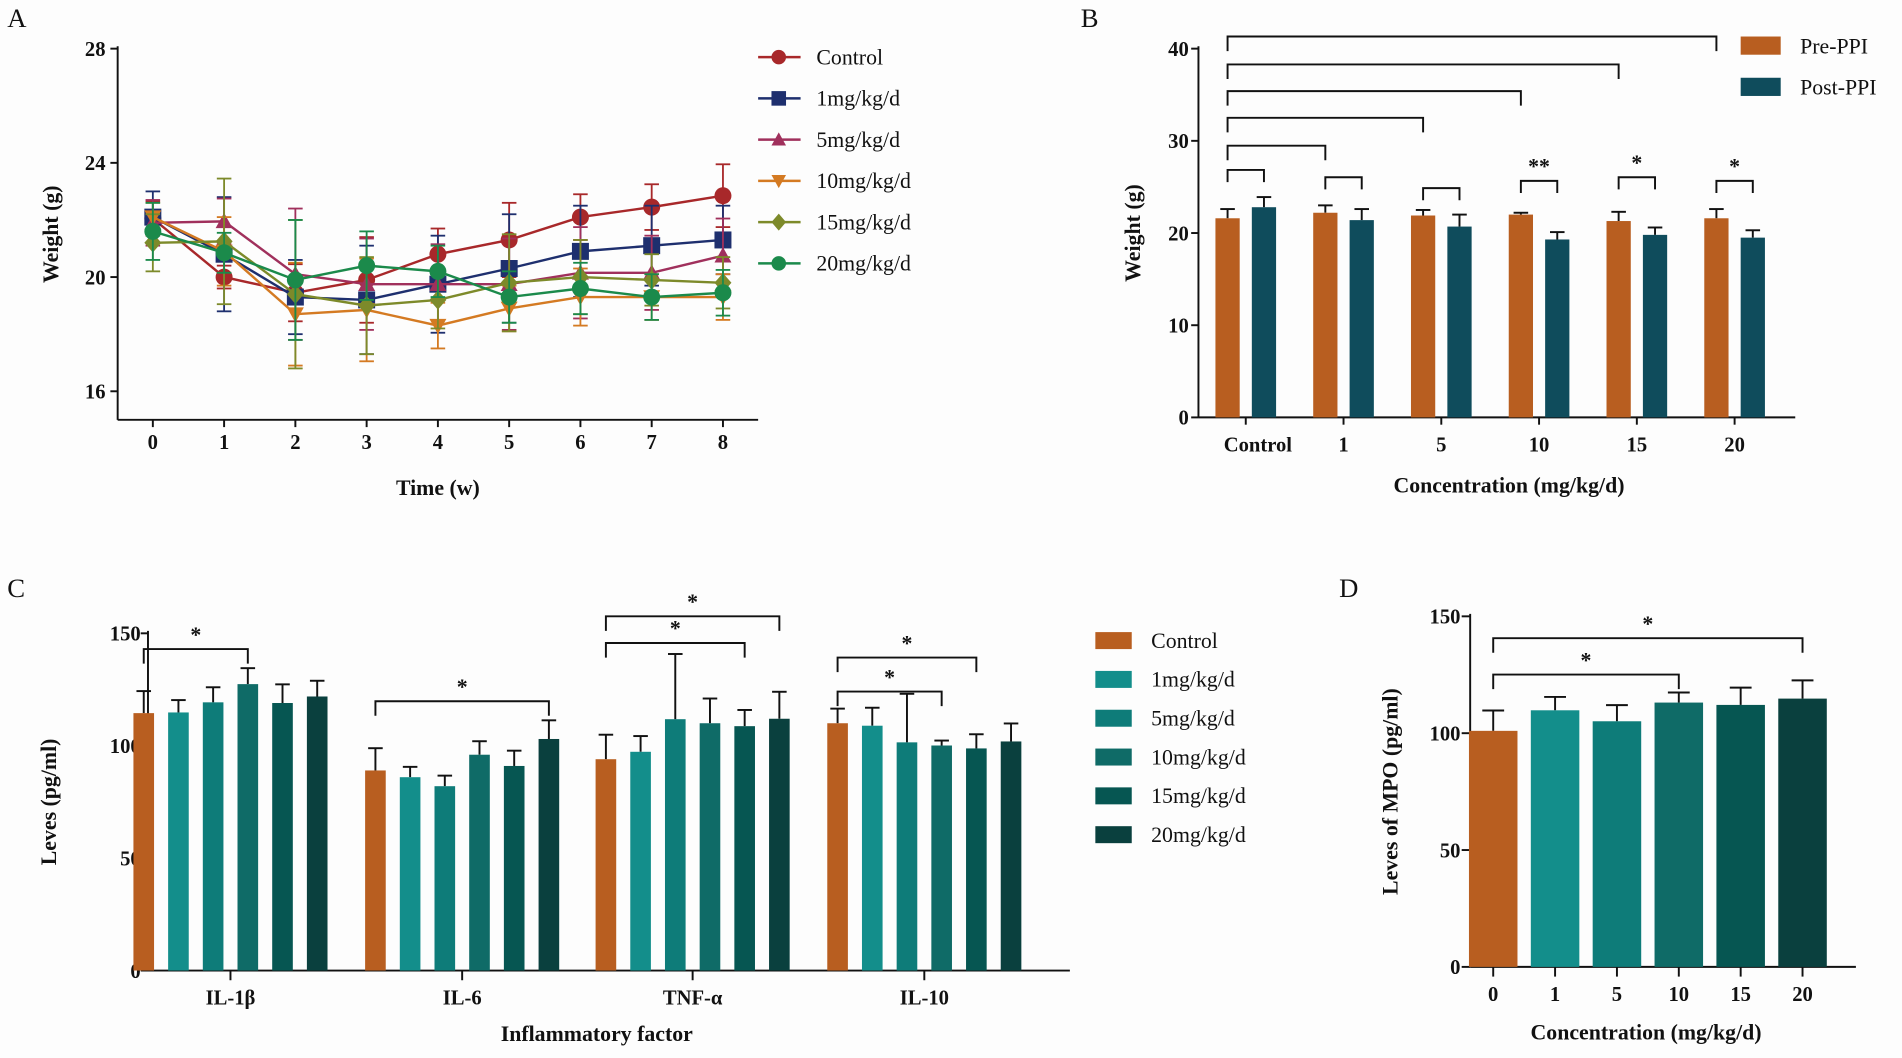 This screenshot has height=1058, width=1902. I want to click on a-x-tick-label: 5, so click(509, 443).